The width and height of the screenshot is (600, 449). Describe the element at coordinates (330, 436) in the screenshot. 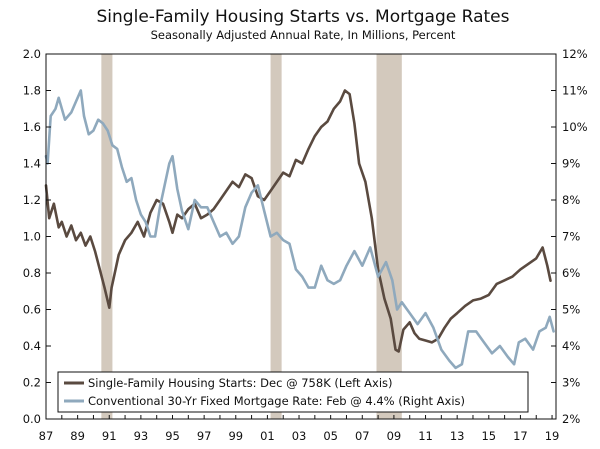

I see `x-tick-label: 05` at that location.